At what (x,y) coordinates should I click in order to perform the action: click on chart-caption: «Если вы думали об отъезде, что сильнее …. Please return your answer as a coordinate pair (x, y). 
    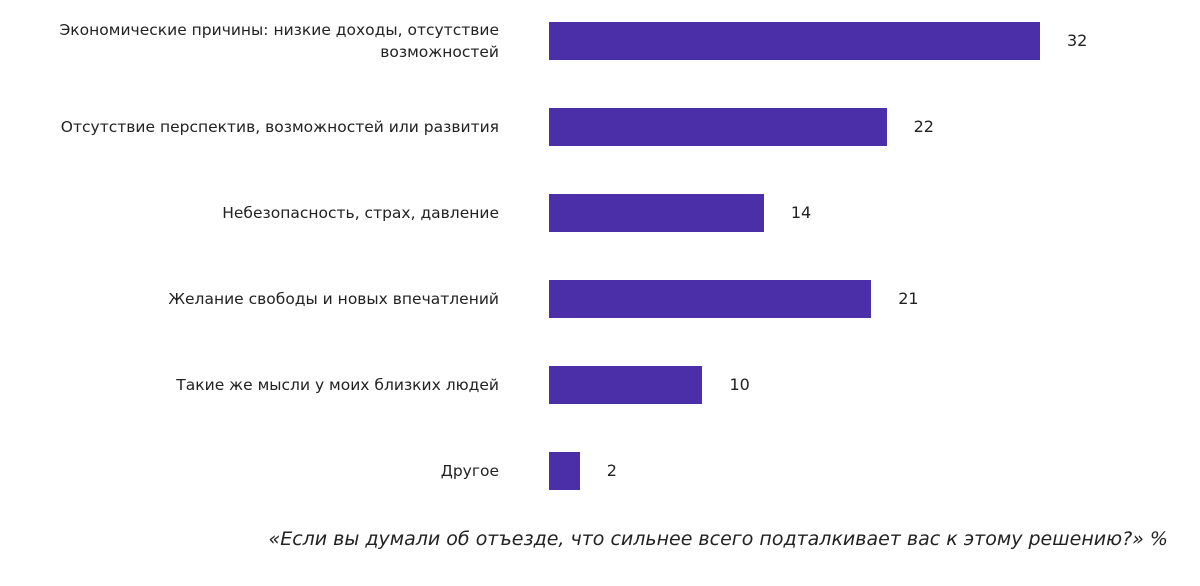
    Looking at the image, I should click on (718, 539).